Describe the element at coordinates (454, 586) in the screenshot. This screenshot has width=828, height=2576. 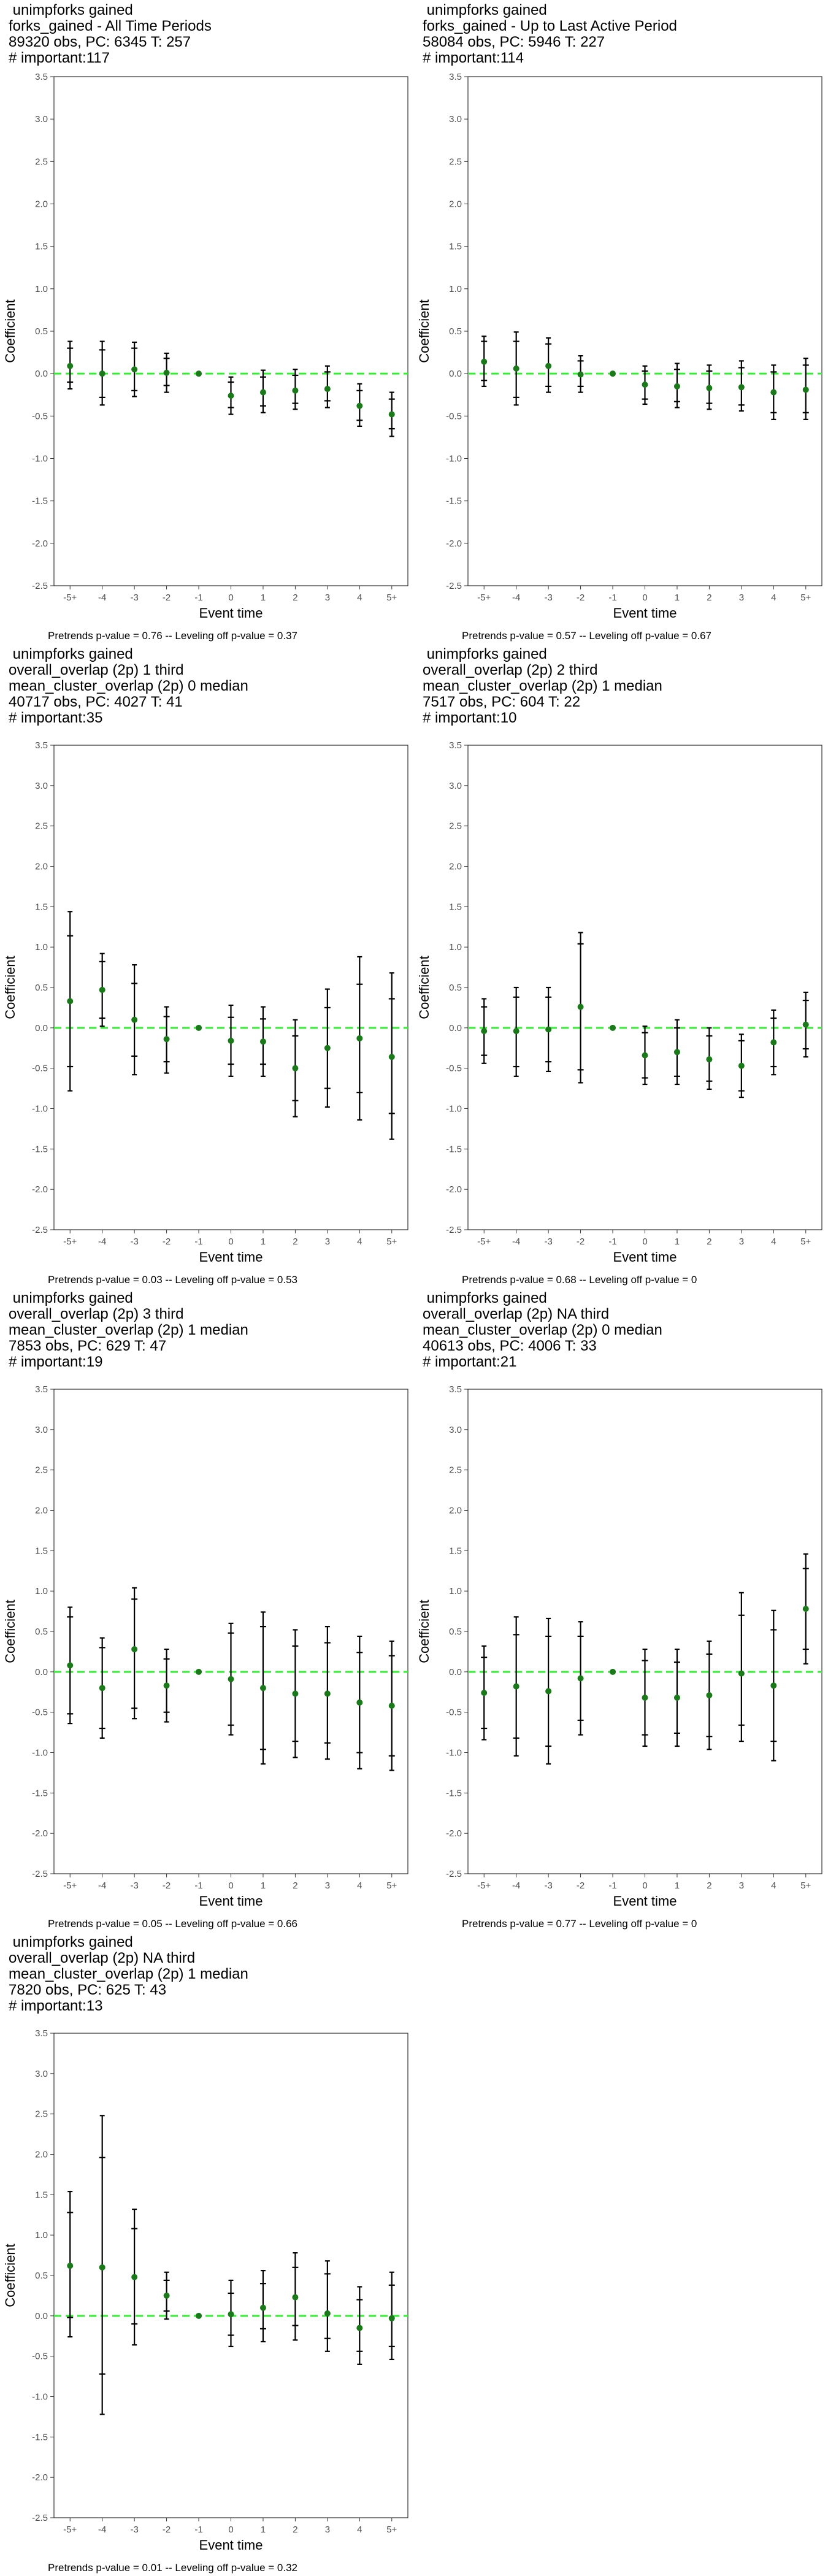
I see `y-tick-label: -2.5` at that location.